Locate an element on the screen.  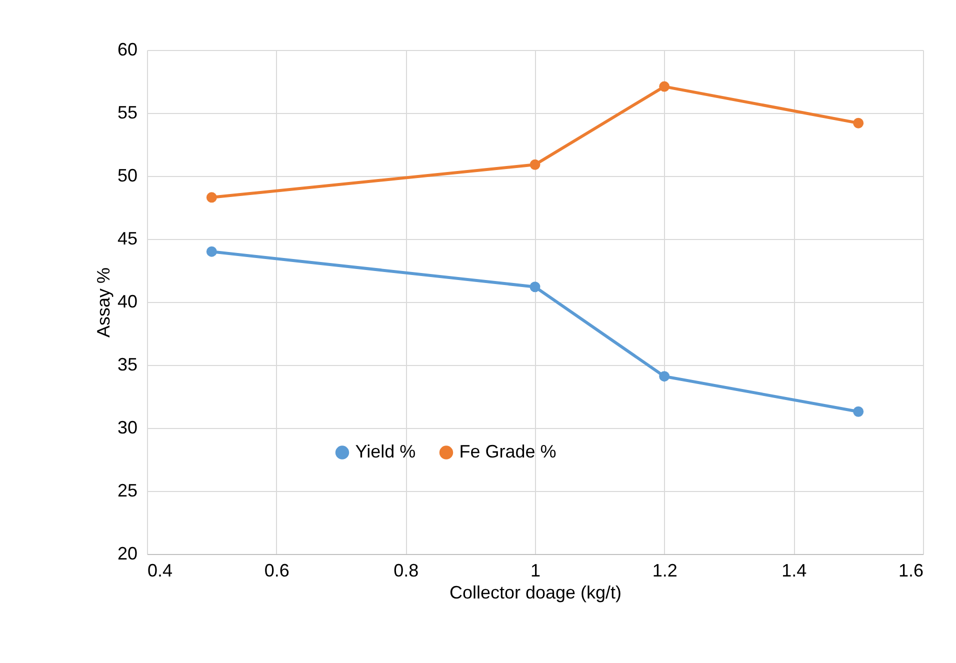
y-tick-label: 55 is located at coordinates (127, 112).